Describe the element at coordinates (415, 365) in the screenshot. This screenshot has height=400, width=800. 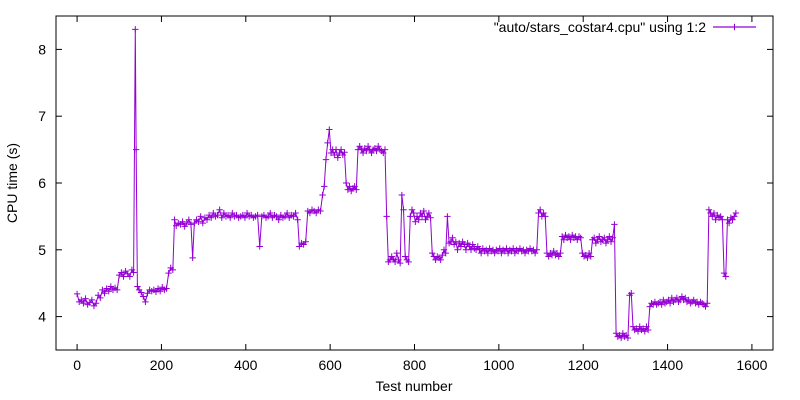
I see `x-tick-label: 800` at that location.